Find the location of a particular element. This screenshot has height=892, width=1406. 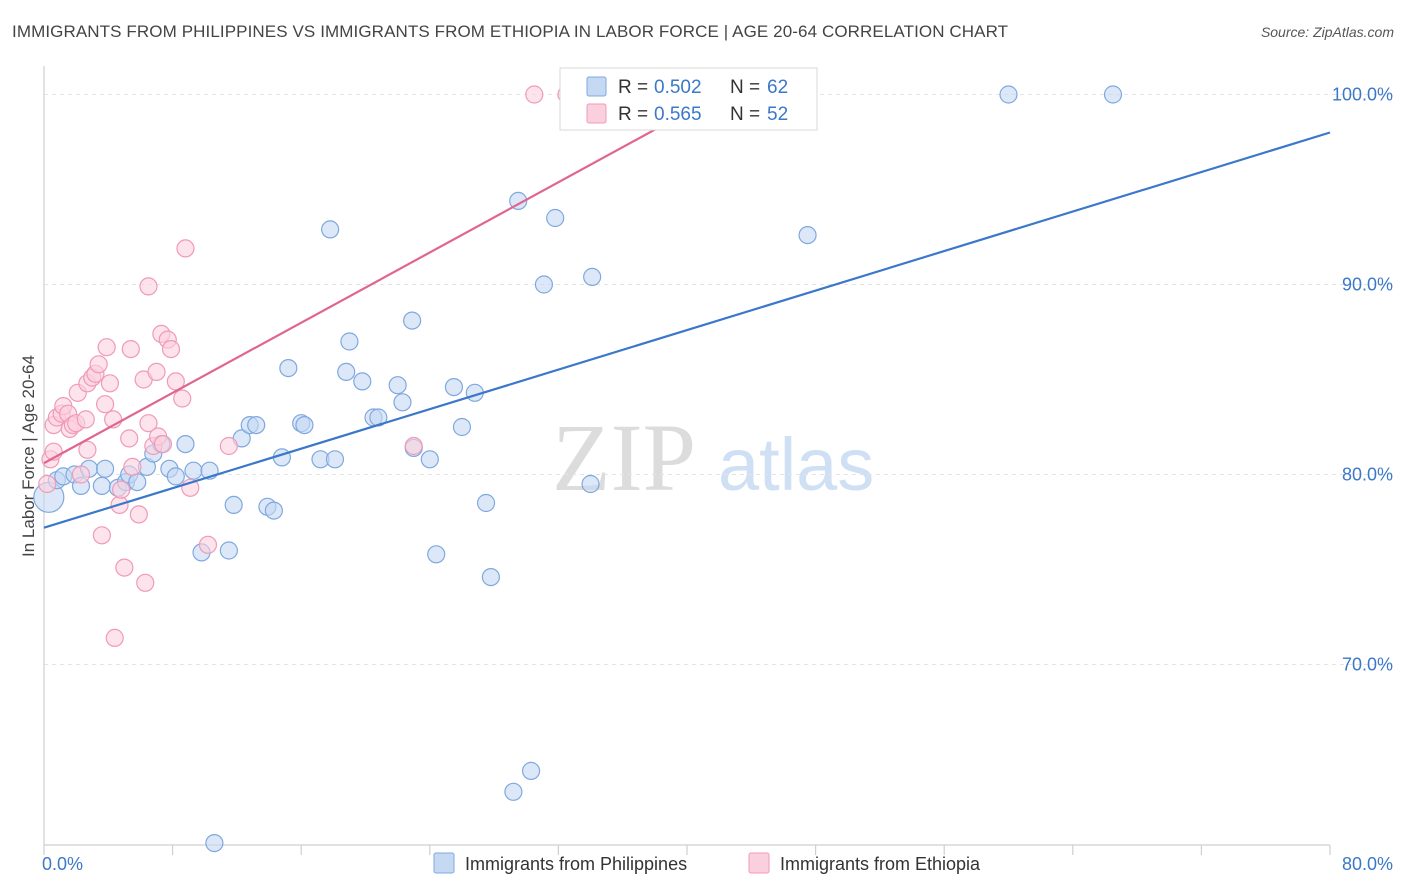

legend-n-value-ethiopia: 52 is located at coordinates (777, 114).